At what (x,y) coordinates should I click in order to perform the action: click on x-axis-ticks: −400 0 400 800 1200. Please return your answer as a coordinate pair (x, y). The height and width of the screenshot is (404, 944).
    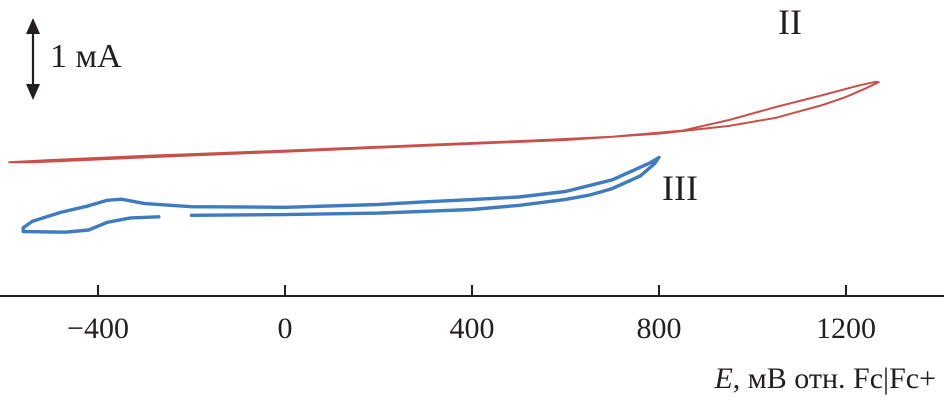
    Looking at the image, I should click on (471, 315).